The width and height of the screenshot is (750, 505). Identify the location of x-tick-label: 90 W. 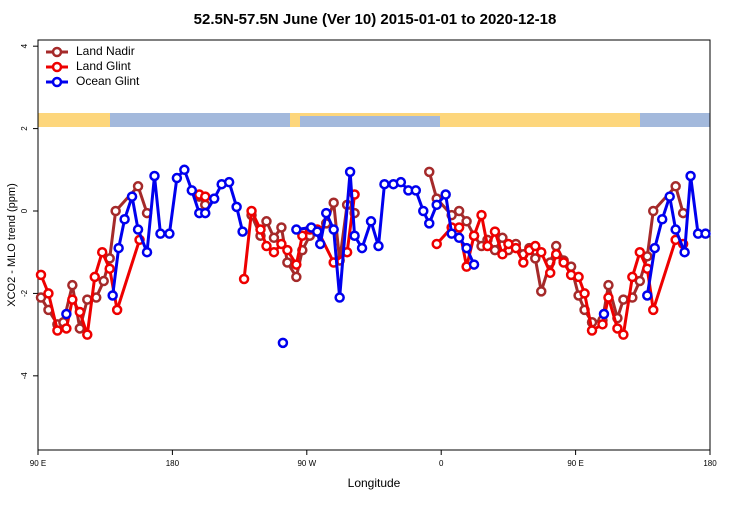
(306, 463).